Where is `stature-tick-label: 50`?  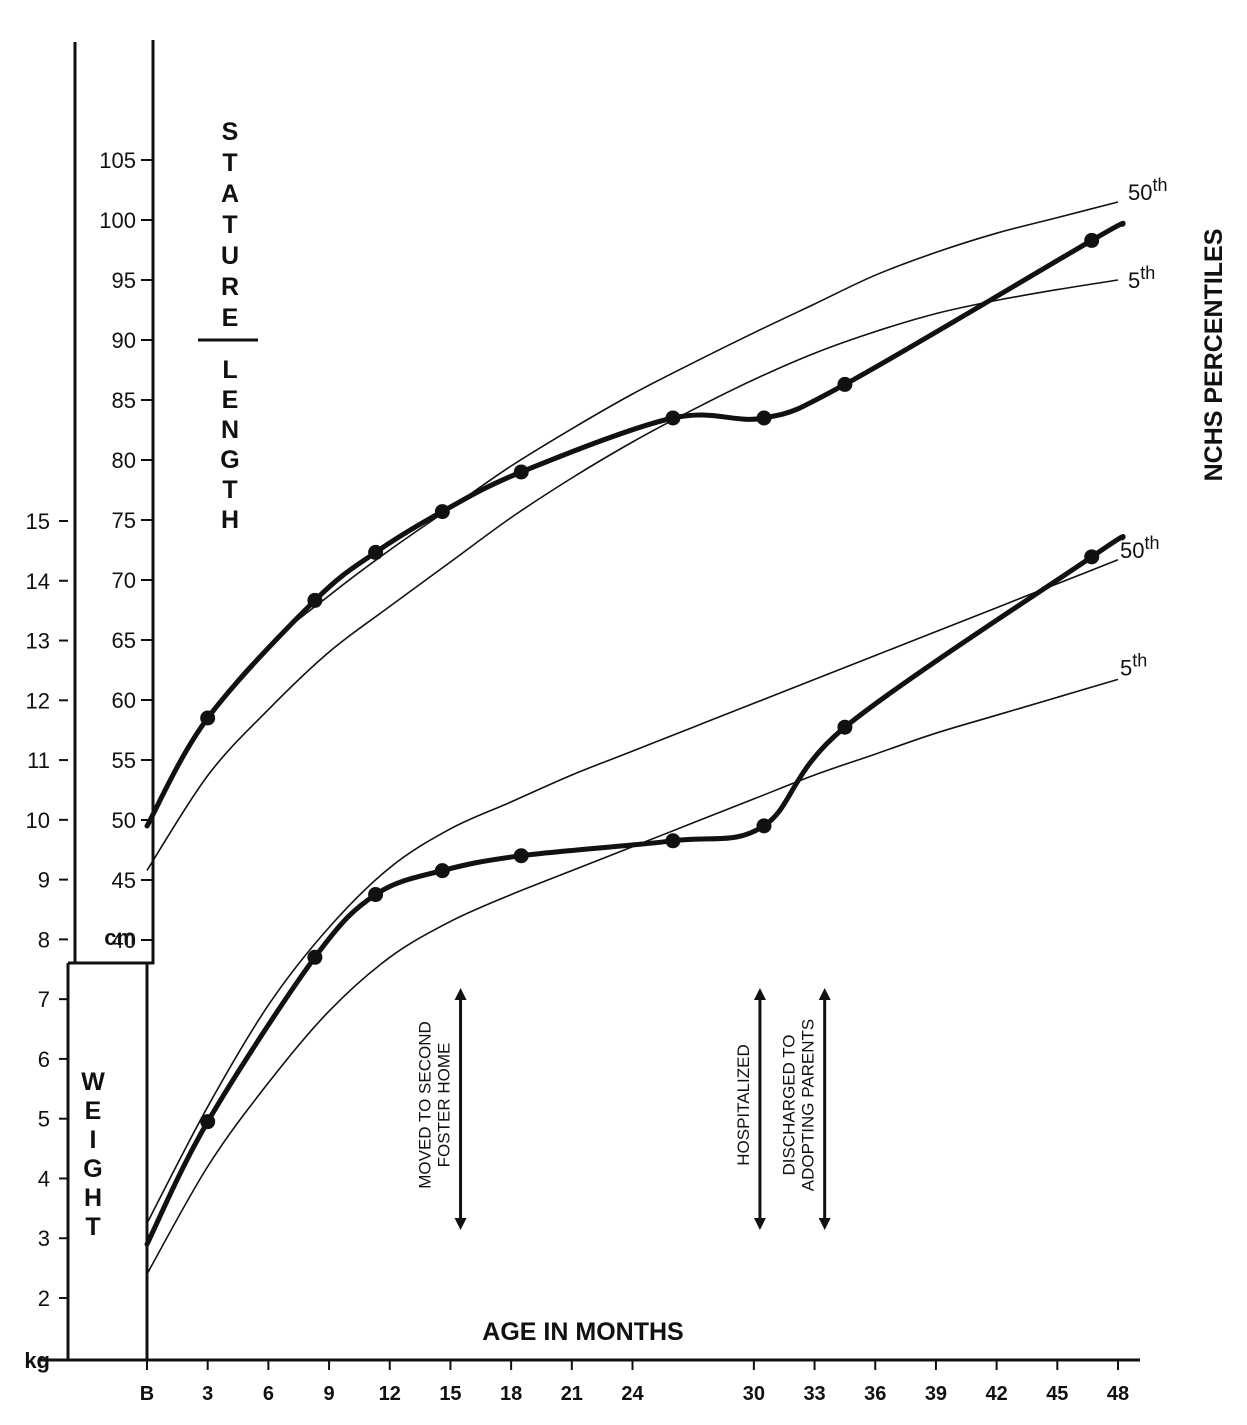 stature-tick-label: 50 is located at coordinates (124, 820).